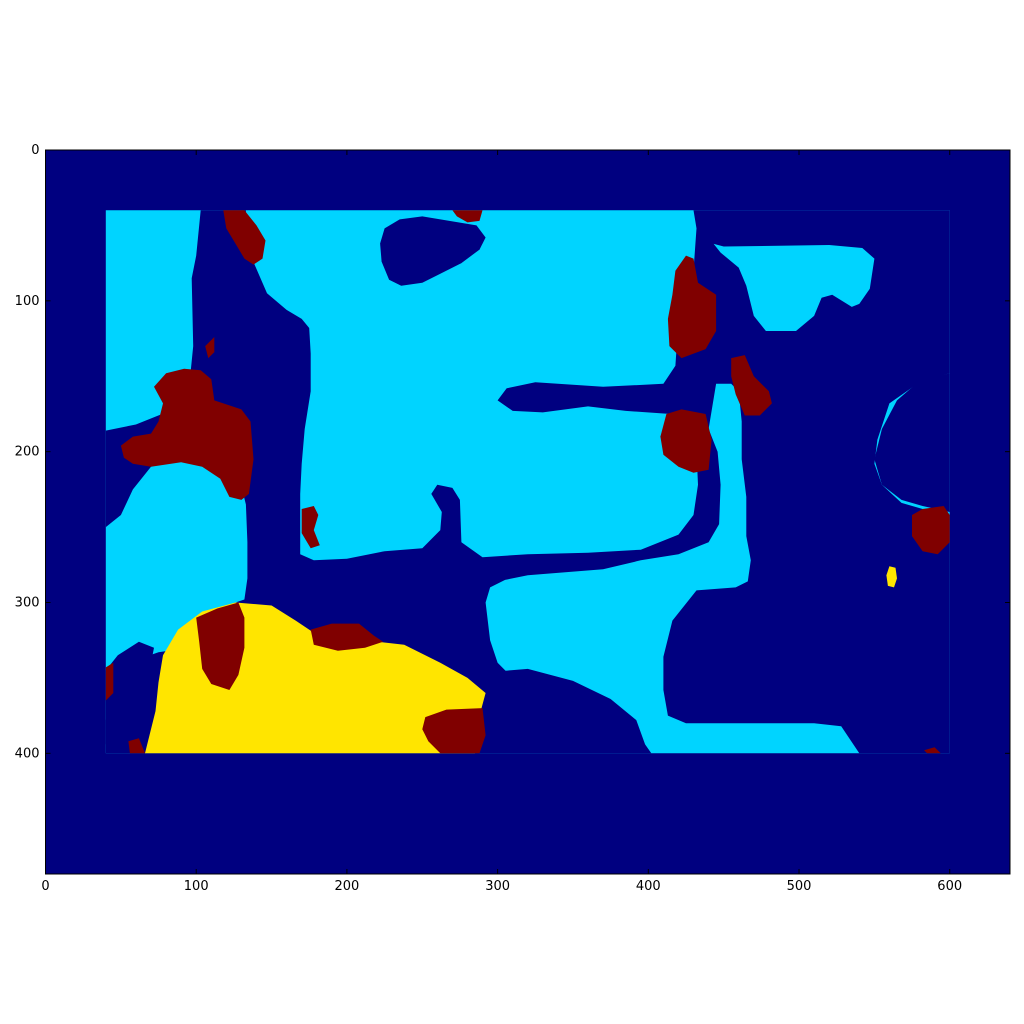  I want to click on x-tick-label: 600, so click(949, 886).